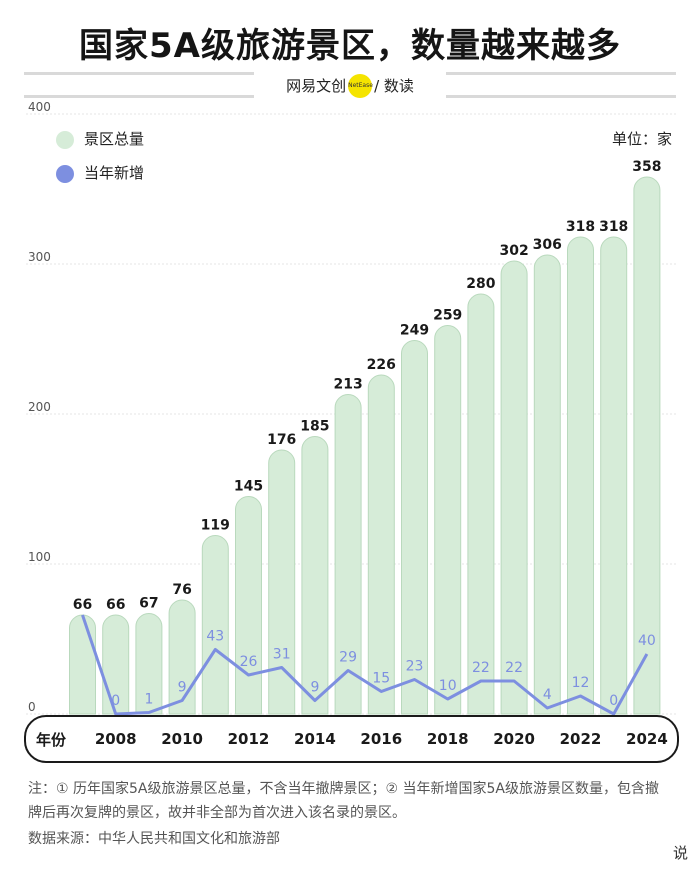 The height and width of the screenshot is (875, 700). I want to click on x-tick-label: 2008, so click(115, 739).